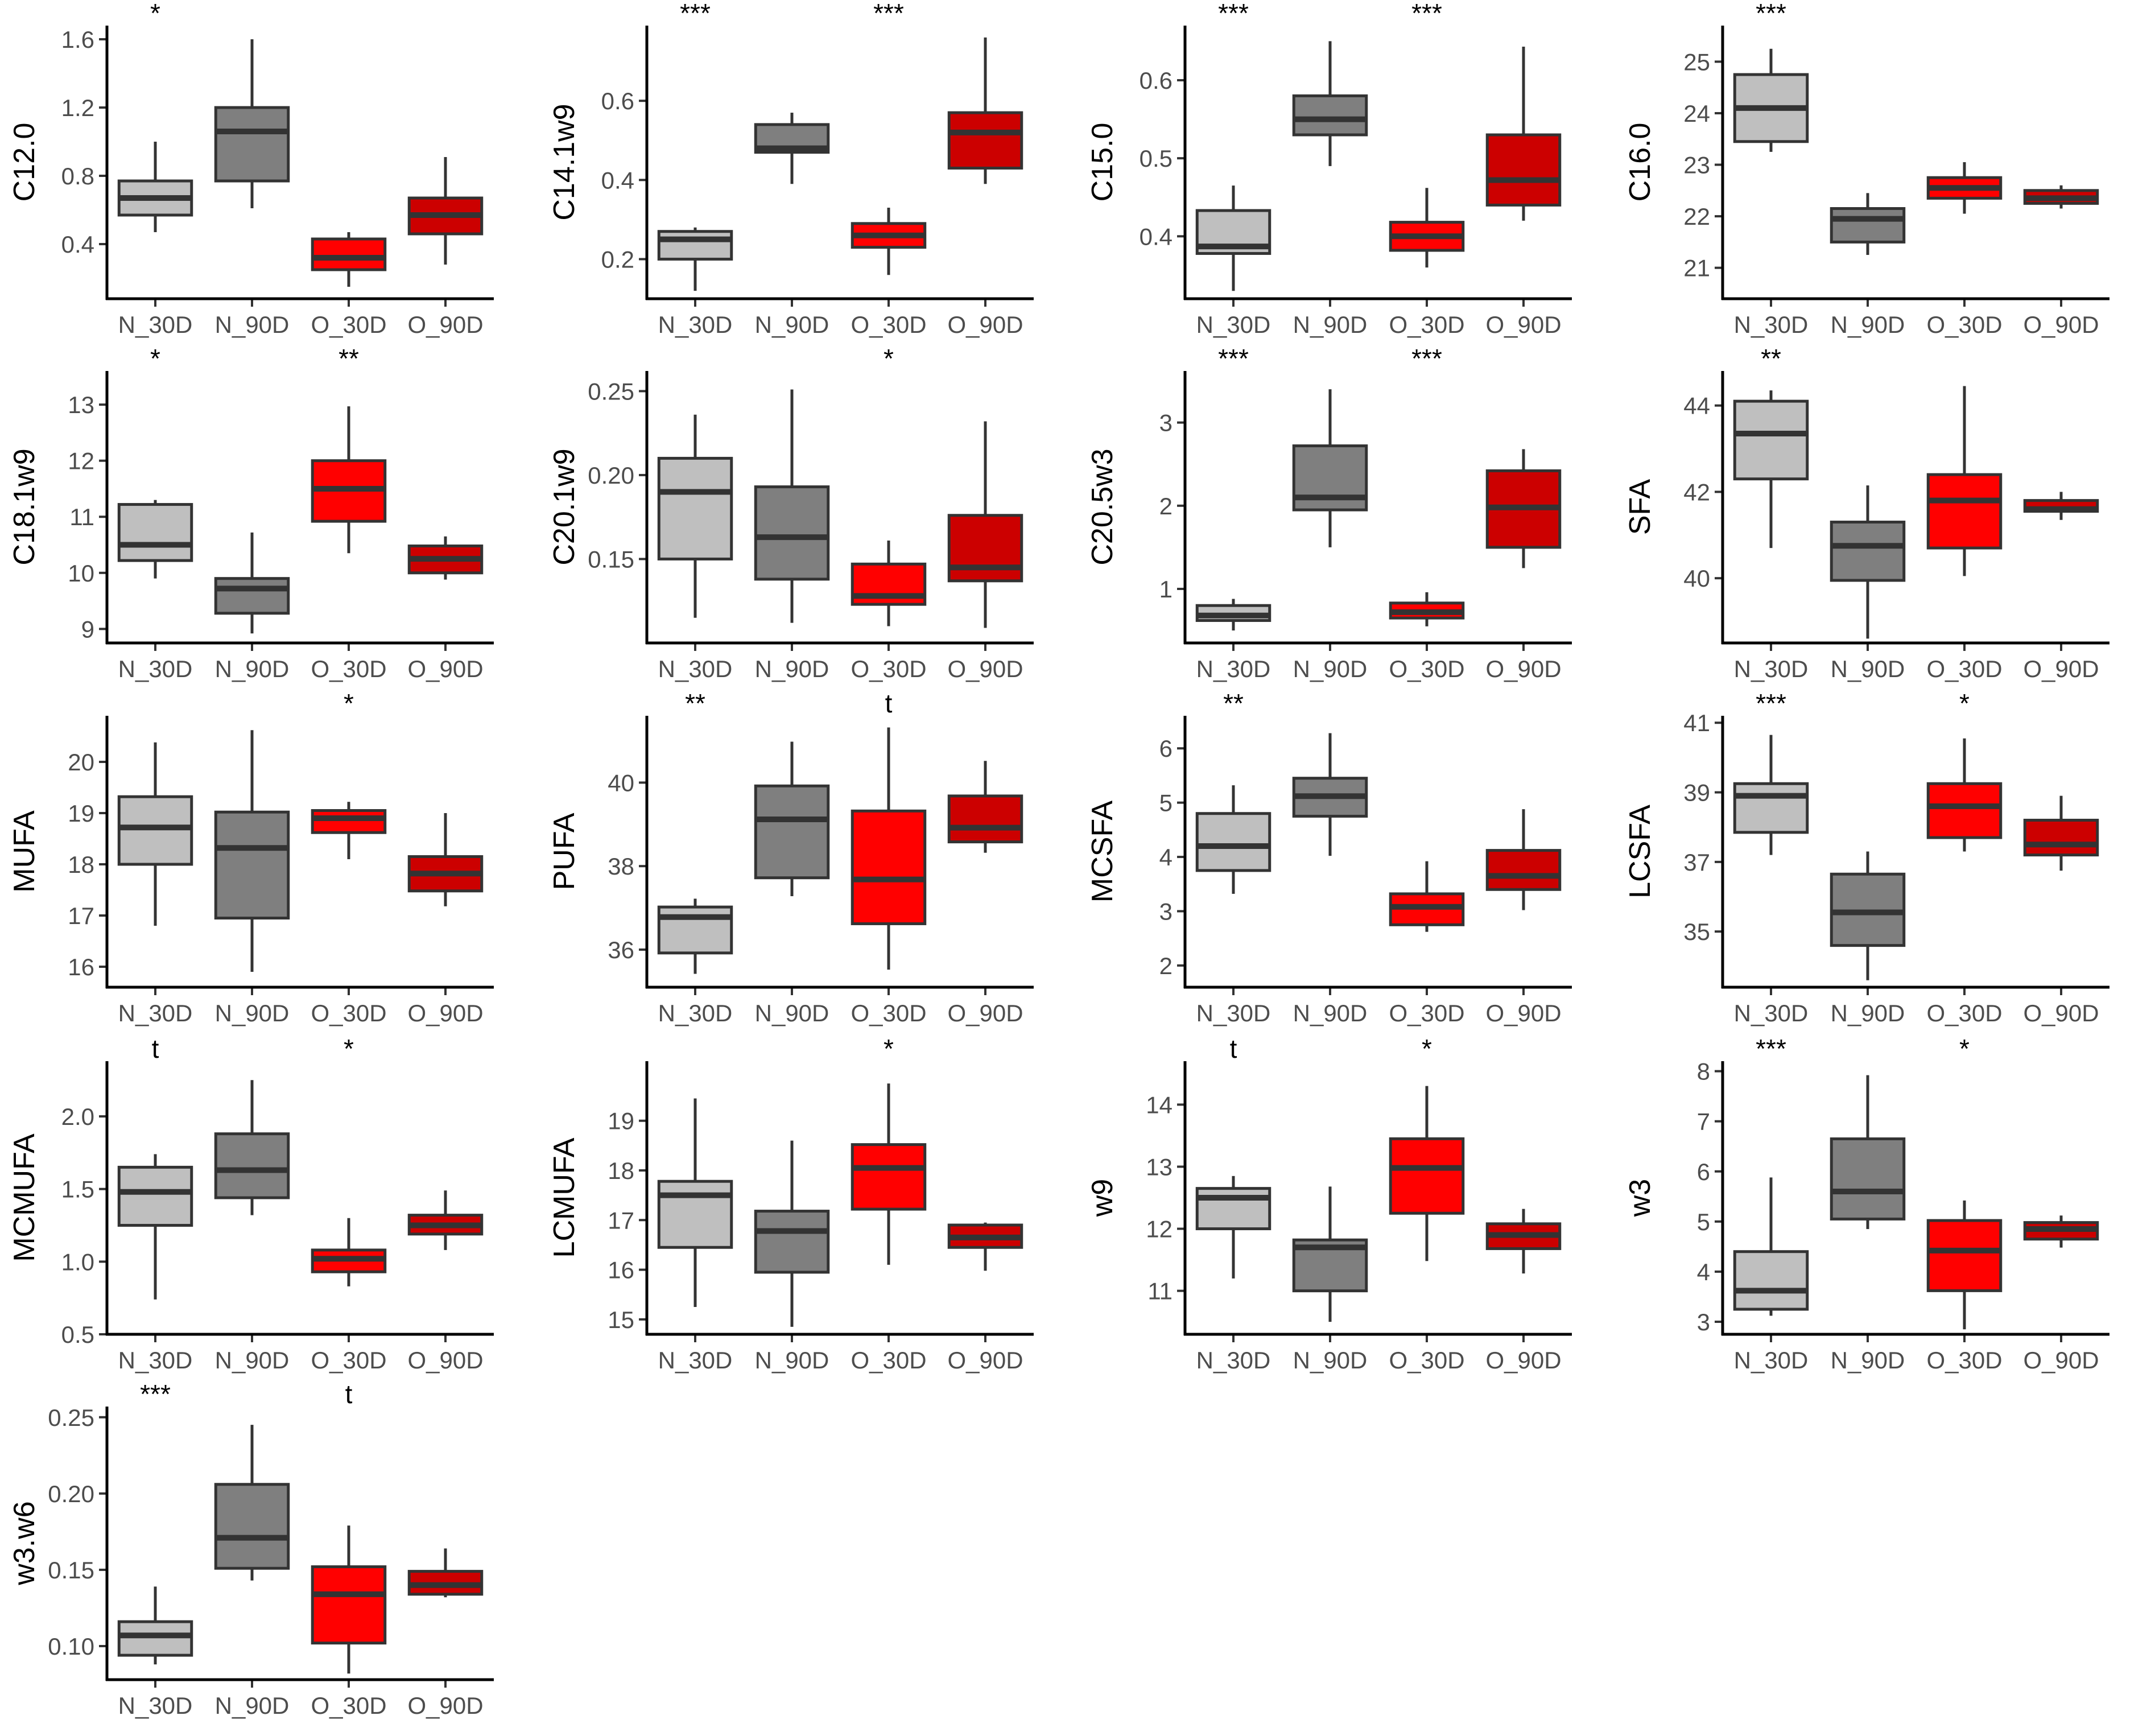 The image size is (2155, 1736). I want to click on y-tick-label: 11, so click(81, 517).